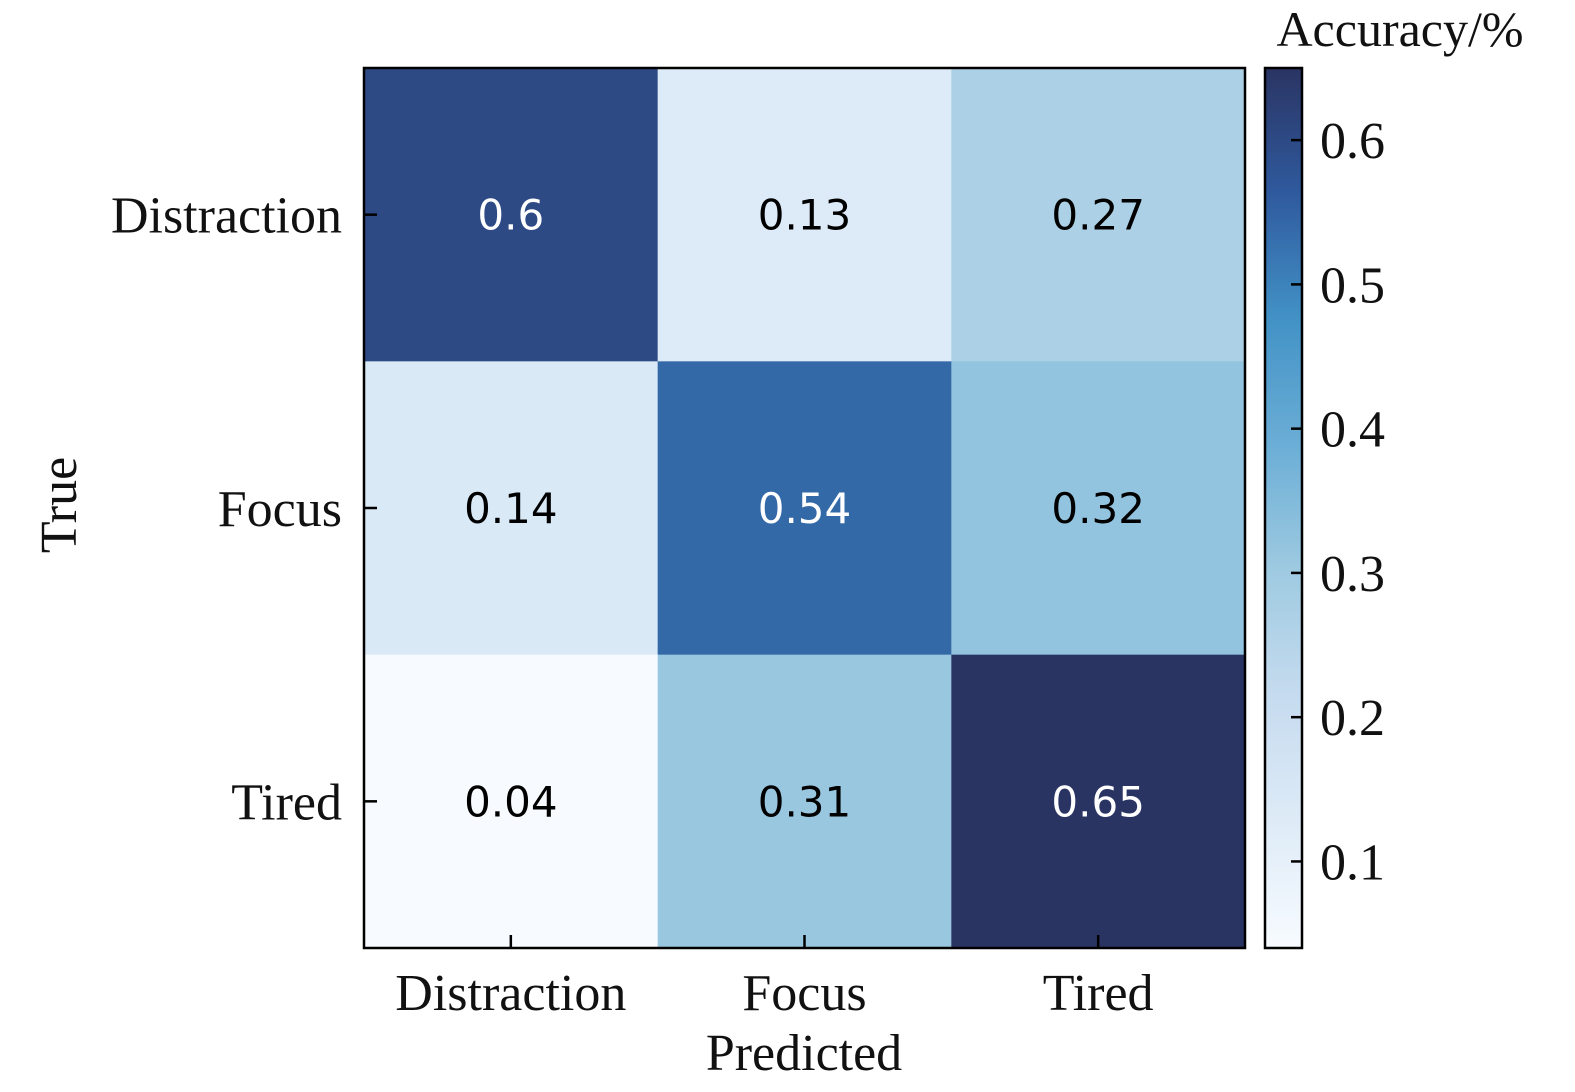 This screenshot has width=1575, height=1092. I want to click on y-axis-ticks: Distraction Focus Tired, so click(244, 509).